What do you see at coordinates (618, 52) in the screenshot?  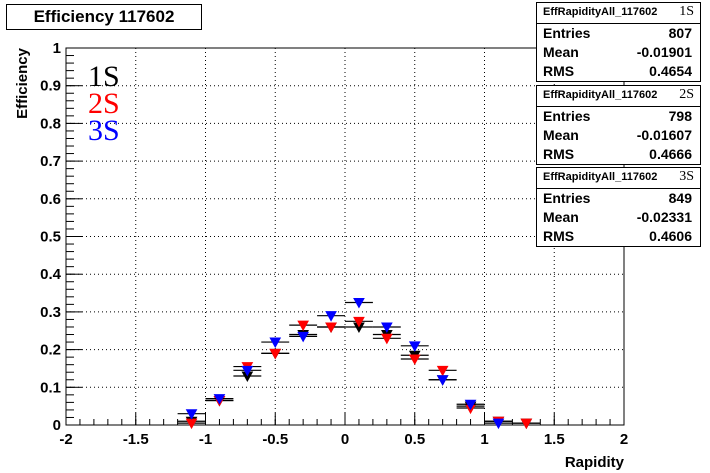 I see `mean-row: Mean -0.01901` at bounding box center [618, 52].